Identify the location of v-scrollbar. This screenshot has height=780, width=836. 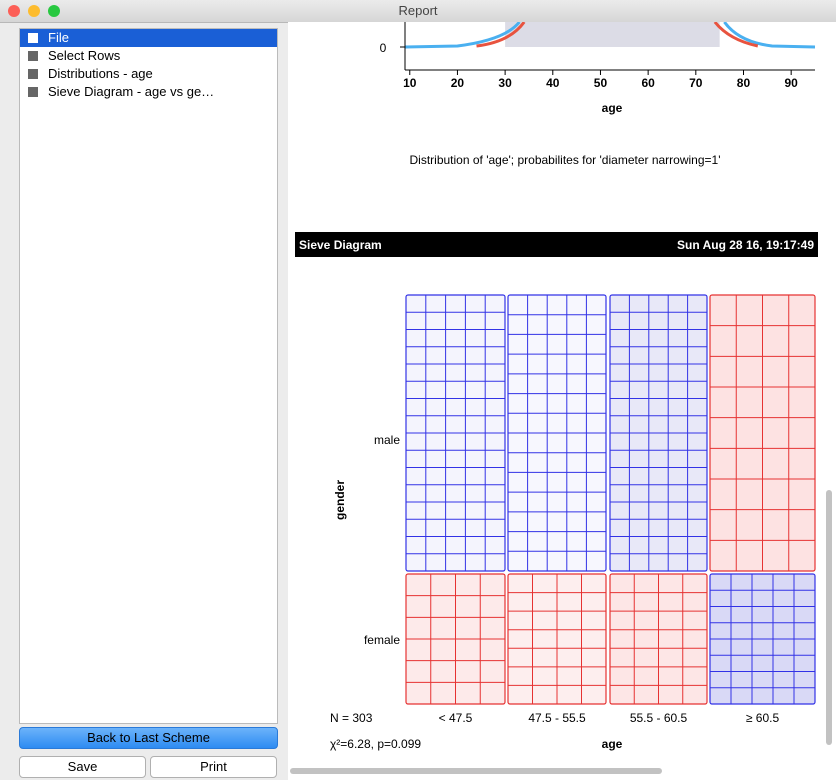
(829, 617).